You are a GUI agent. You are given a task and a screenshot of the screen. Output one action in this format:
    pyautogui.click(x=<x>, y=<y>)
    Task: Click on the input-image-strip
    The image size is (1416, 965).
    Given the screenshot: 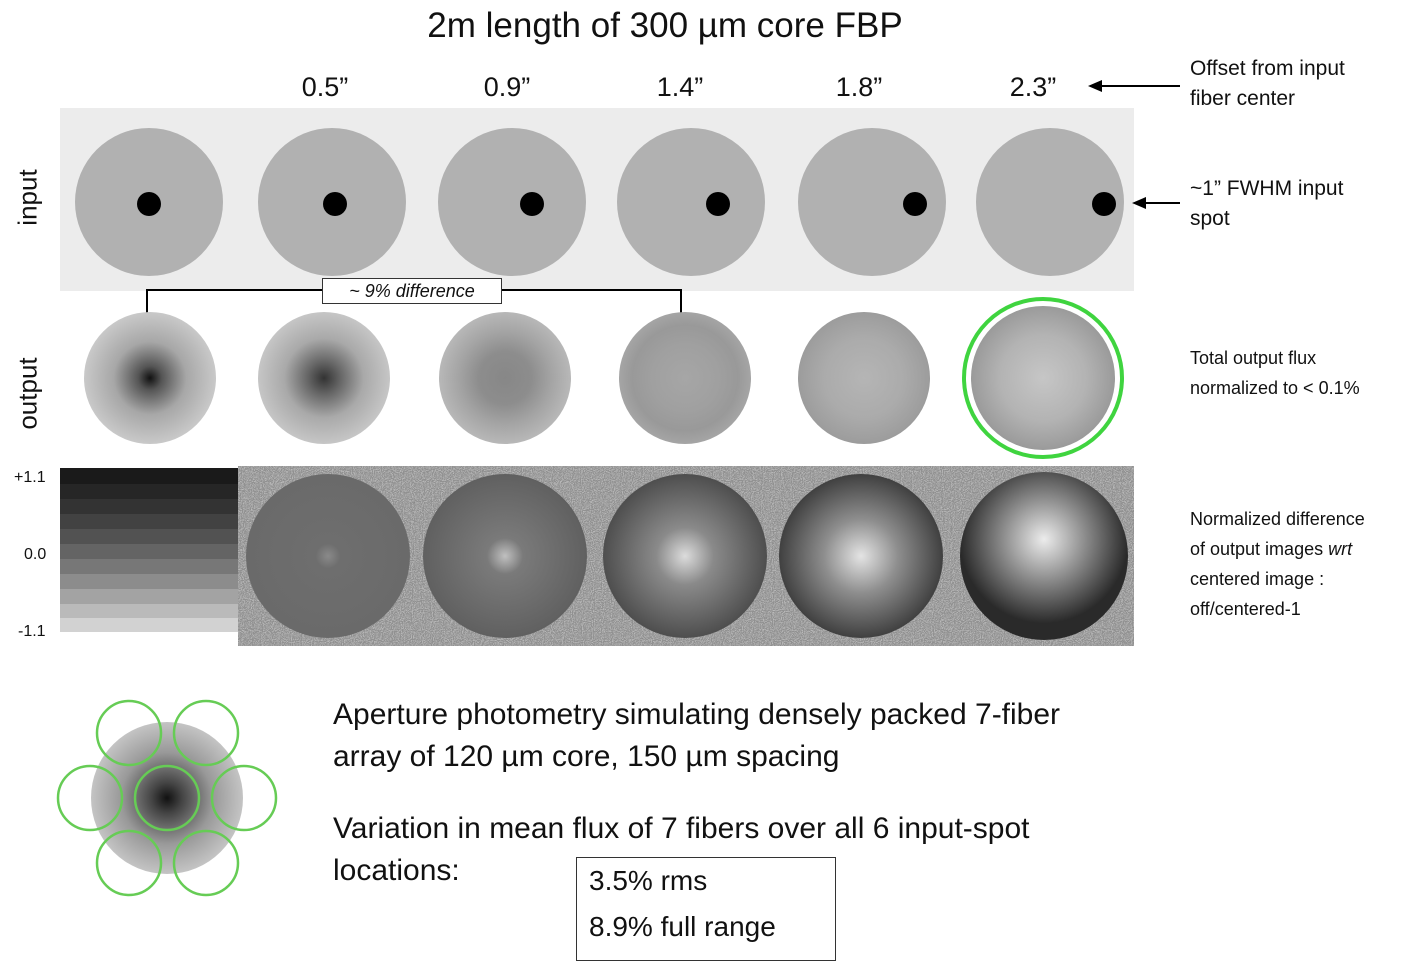 What is the action you would take?
    pyautogui.click(x=597, y=199)
    